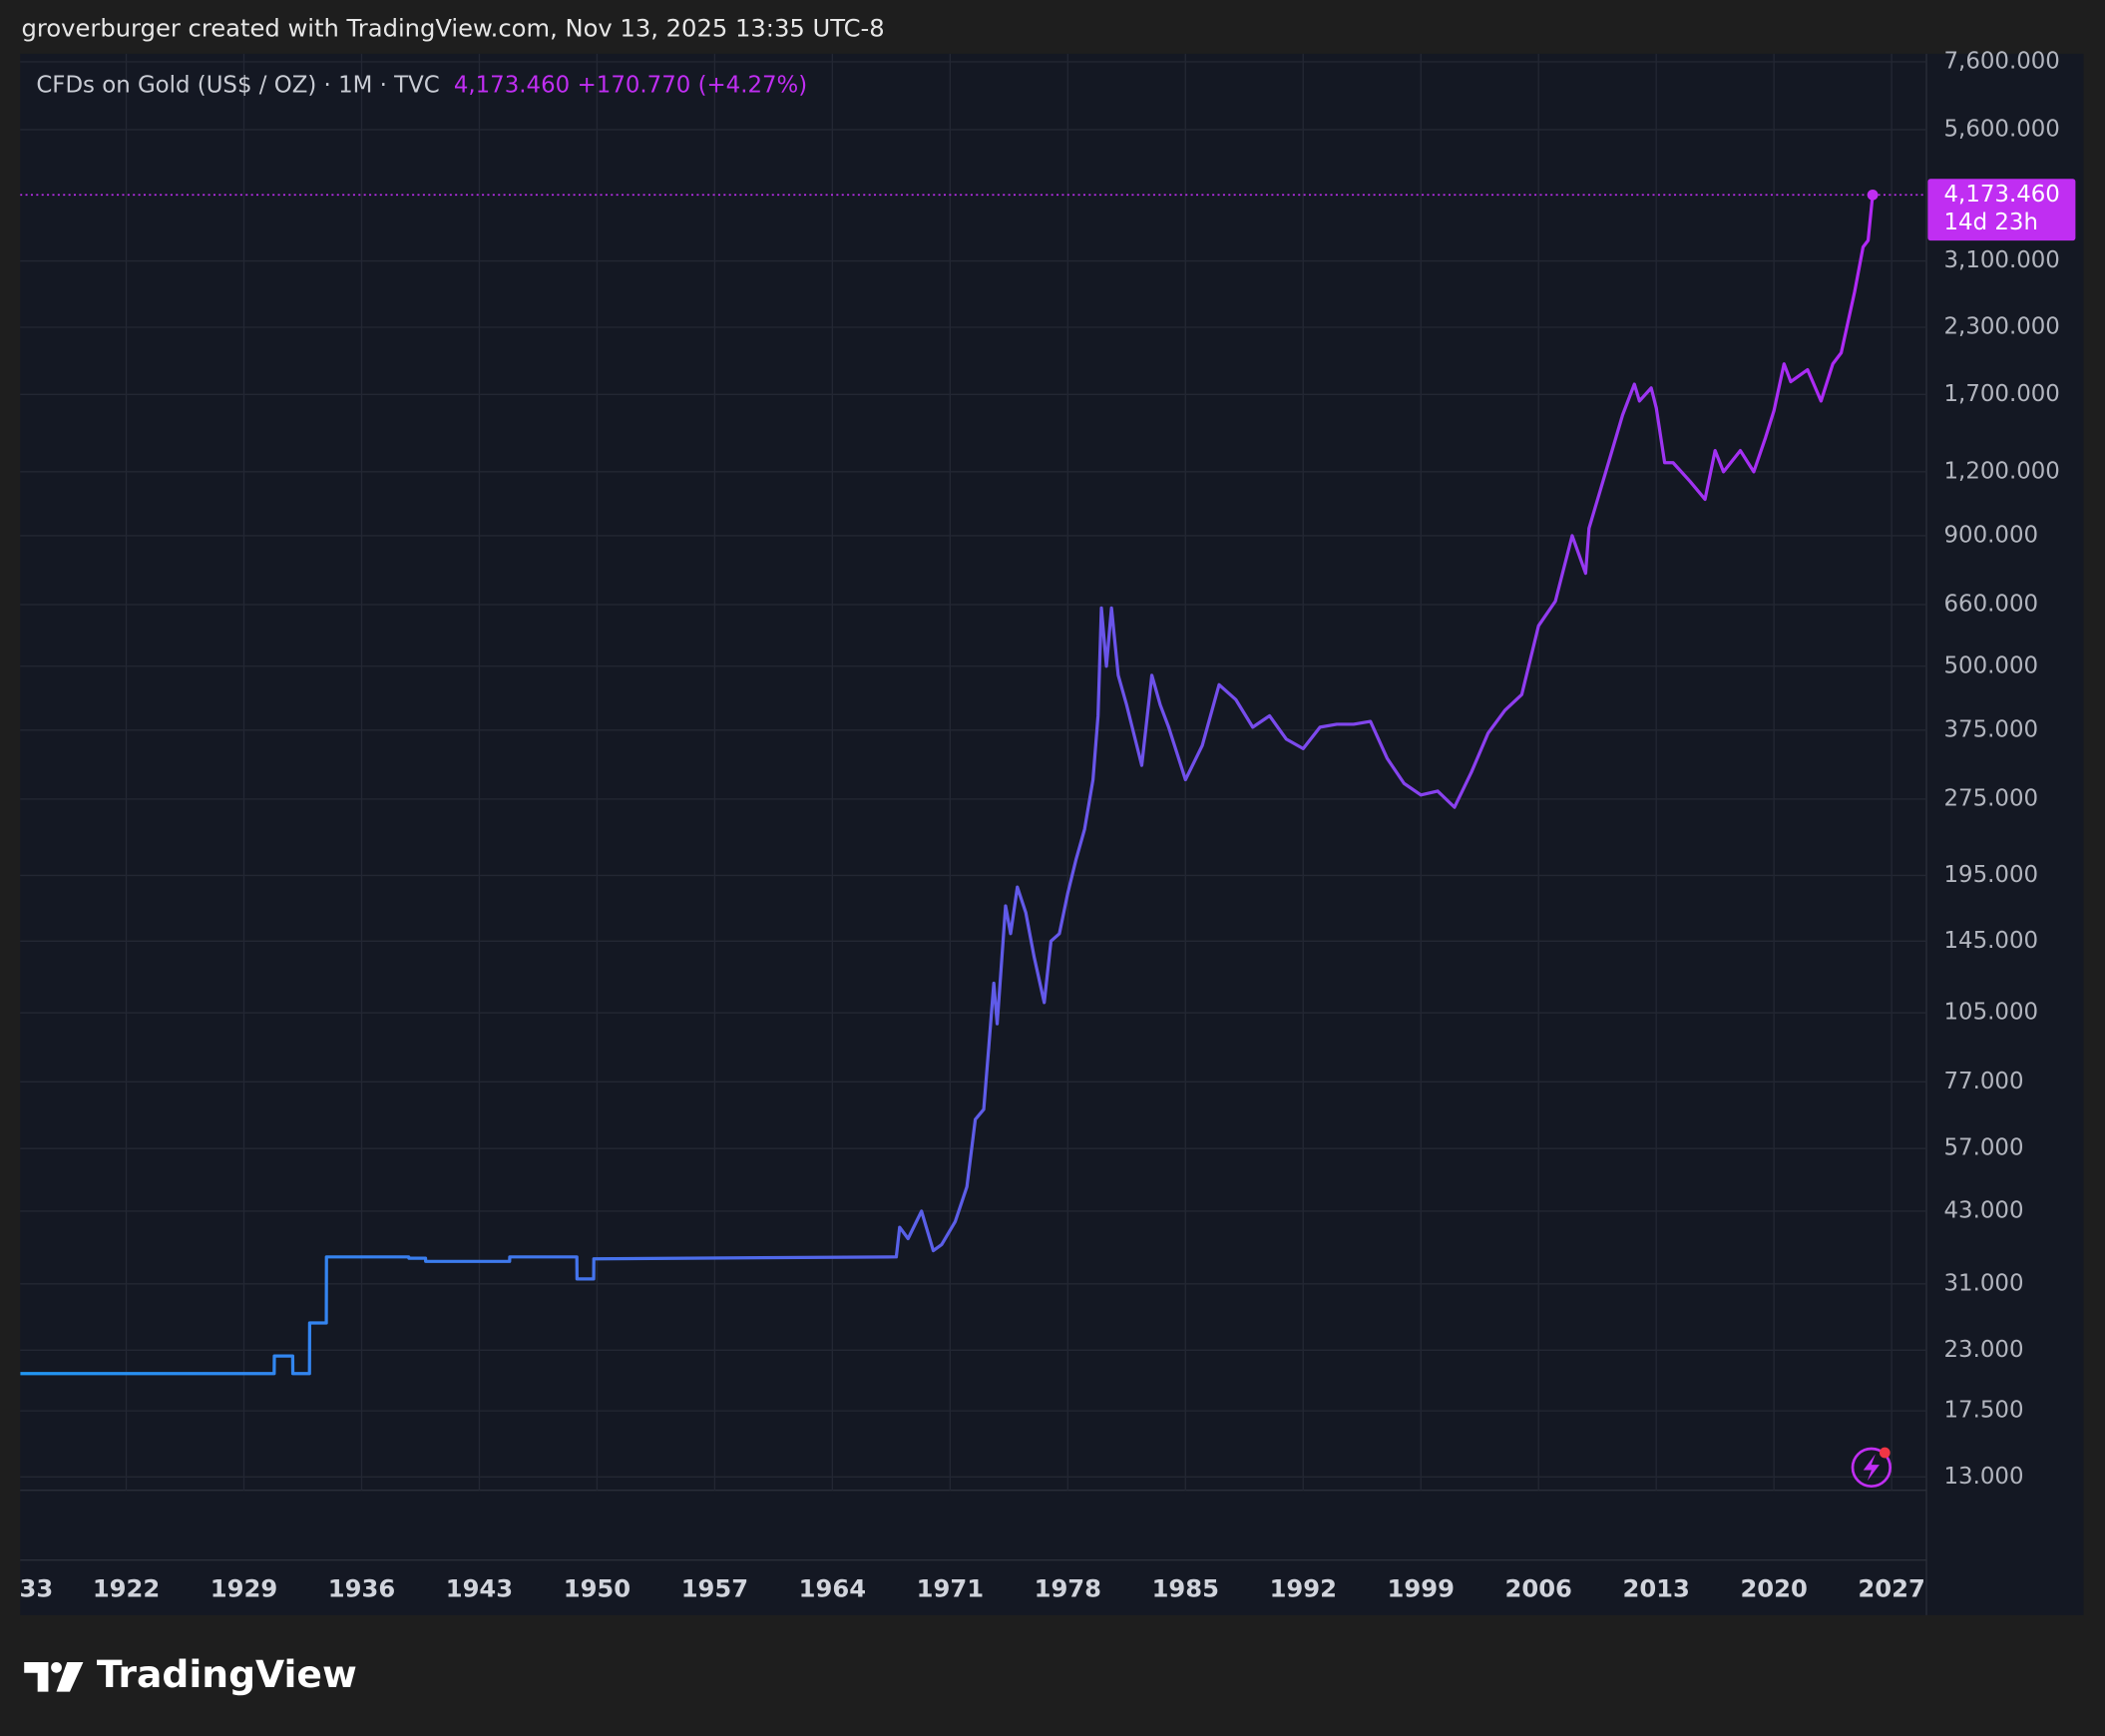 Image resolution: width=2105 pixels, height=1736 pixels. I want to click on symbol-legend: CFDs on Gold (US$ / OZ) · 1M · TVC, so click(237, 86).